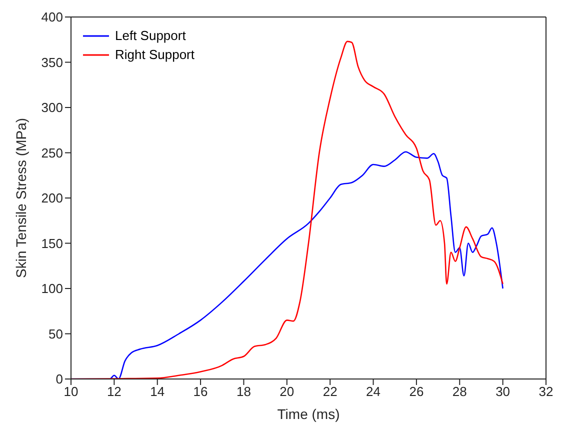 The width and height of the screenshot is (561, 429). What do you see at coordinates (52, 198) in the screenshot?
I see `y-tick-label: 200` at bounding box center [52, 198].